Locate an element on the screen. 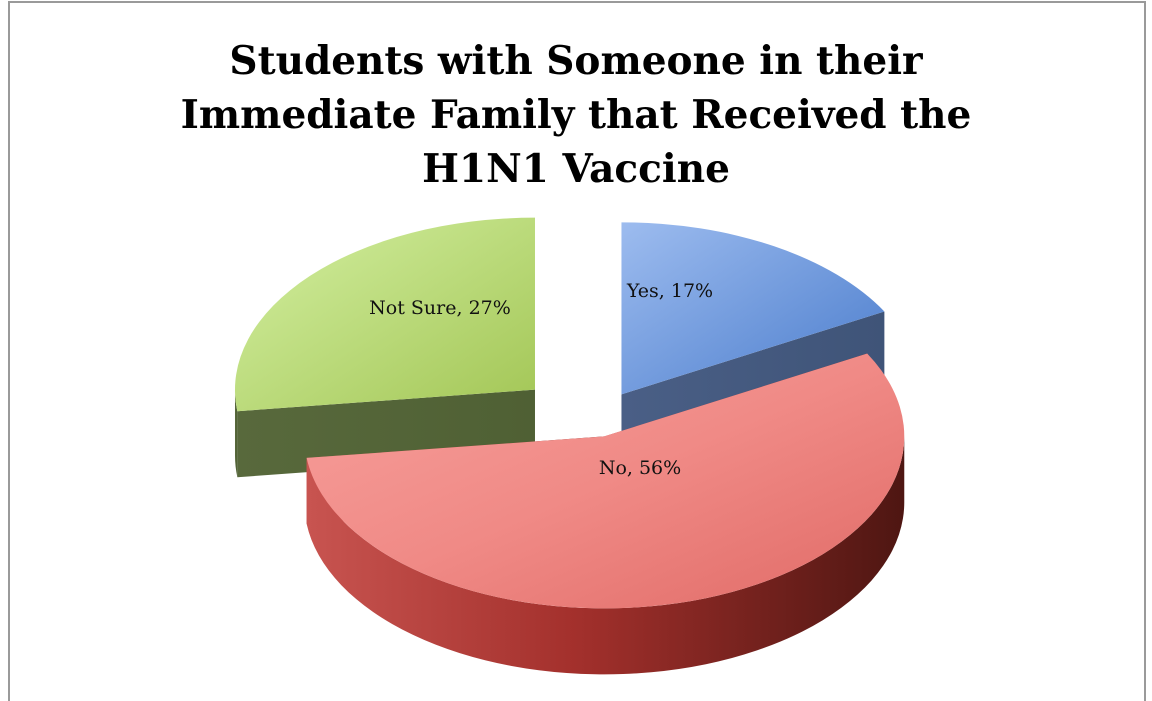 The image size is (1152, 701). chart-title-line-2: Immediate Family that Received the is located at coordinates (576, 115).